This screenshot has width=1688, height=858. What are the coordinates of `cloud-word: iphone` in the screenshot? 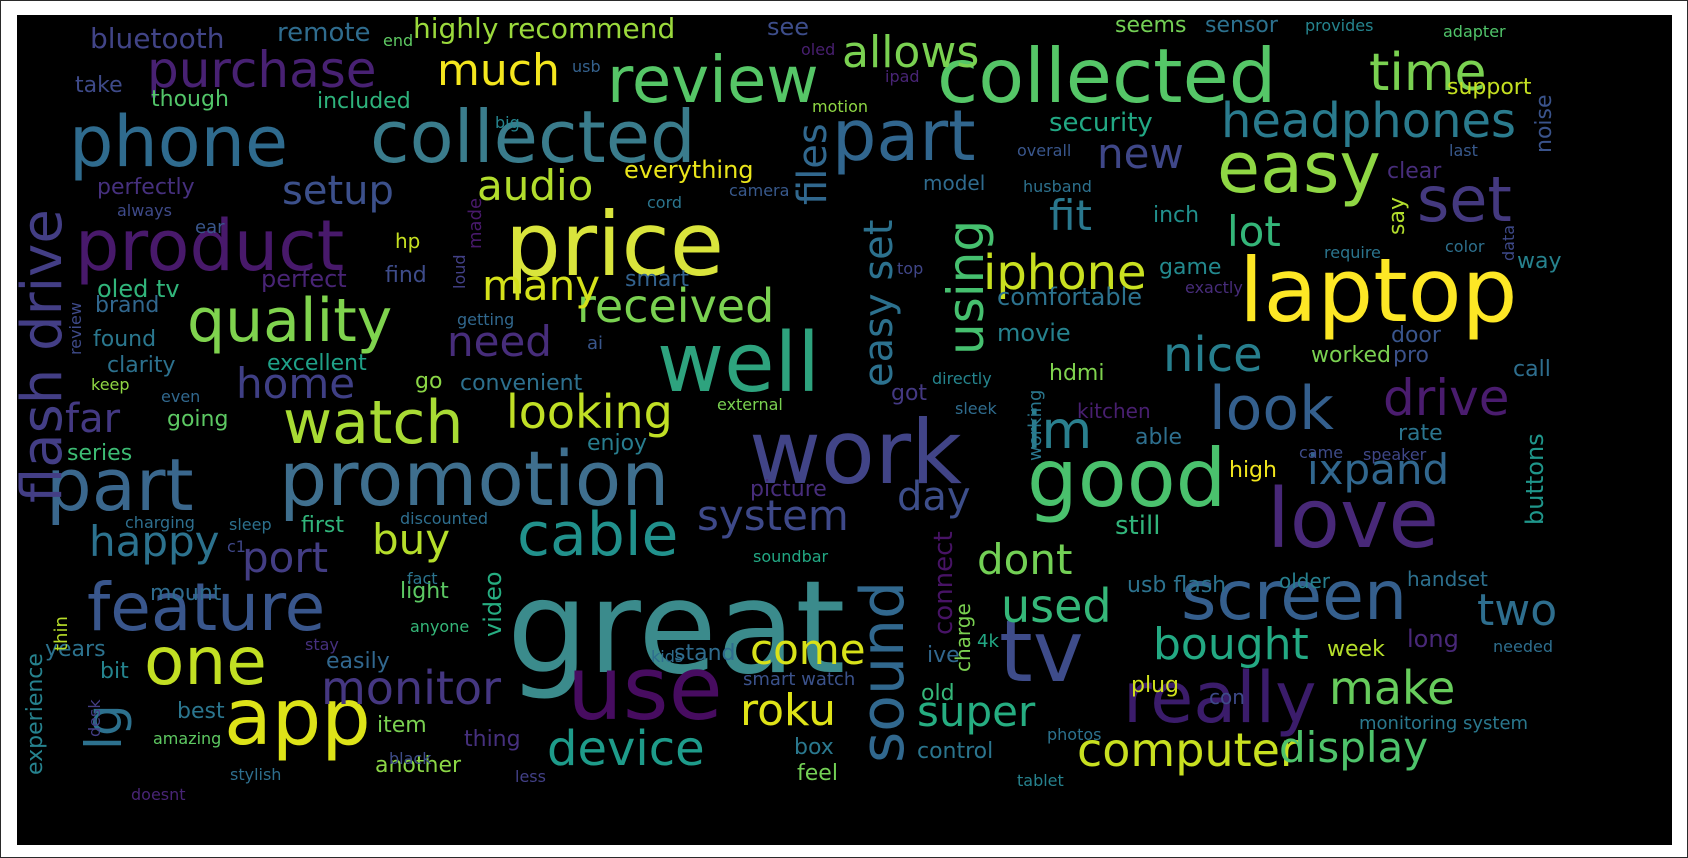 It's located at (1065, 273).